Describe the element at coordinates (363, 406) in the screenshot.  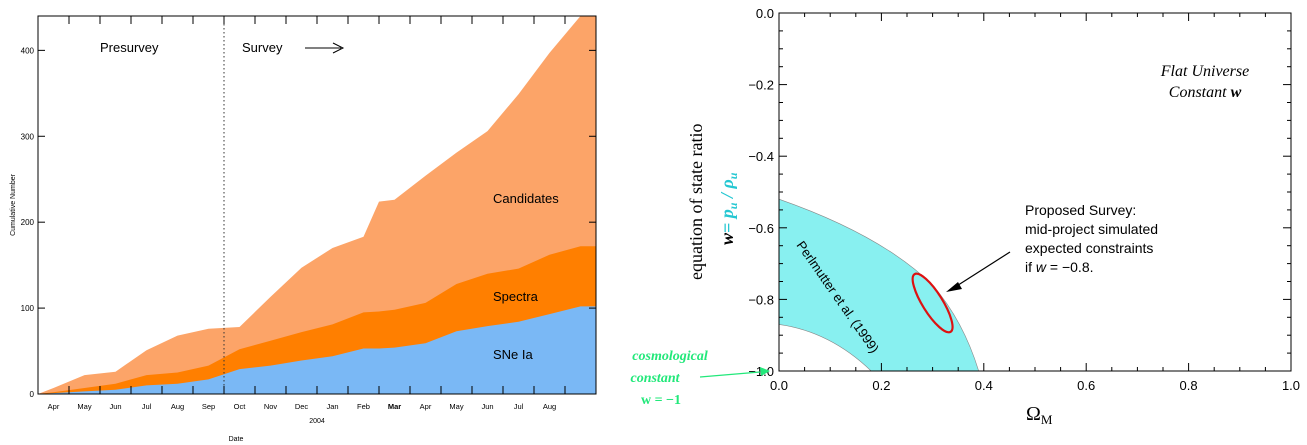
I see `left-x-tick-label: Feb` at that location.